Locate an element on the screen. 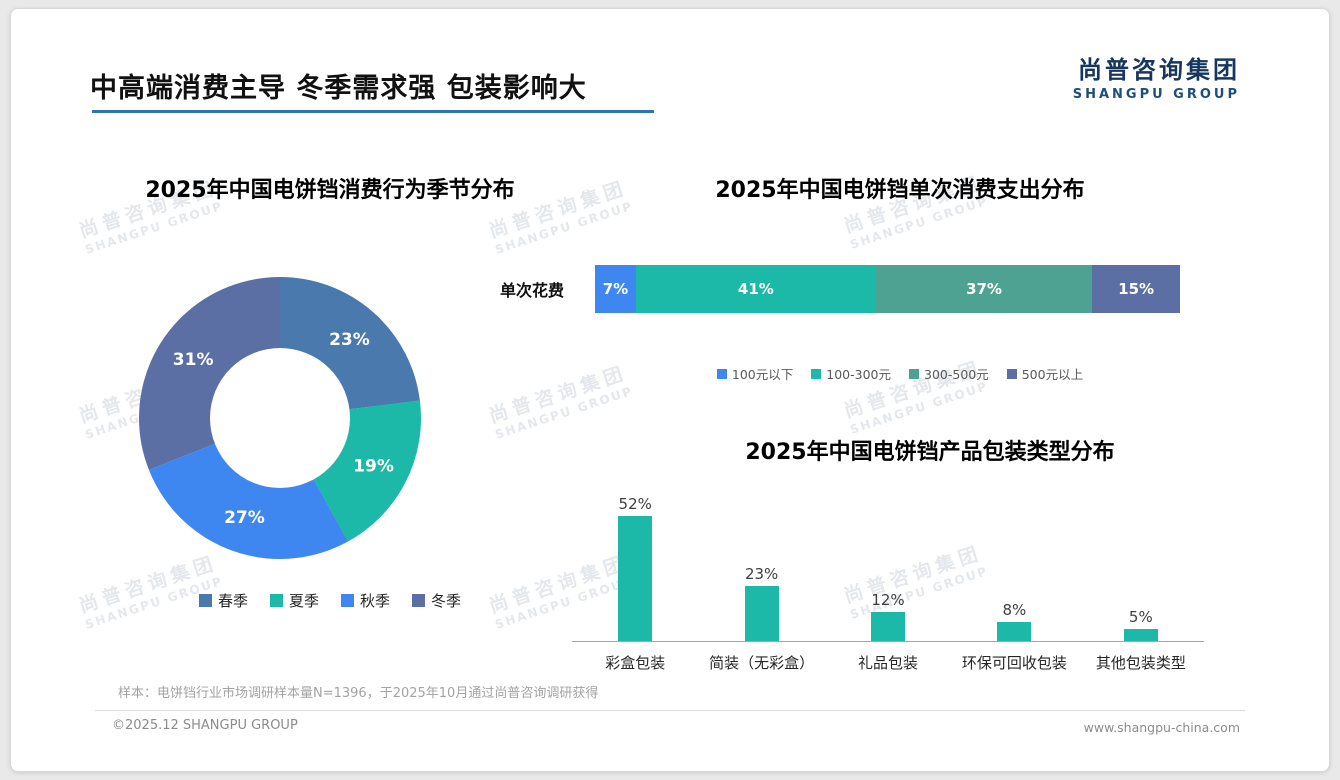  stacked-chart-title: 2025年中国电饼铛单次消费支出分布 is located at coordinates (900, 190).